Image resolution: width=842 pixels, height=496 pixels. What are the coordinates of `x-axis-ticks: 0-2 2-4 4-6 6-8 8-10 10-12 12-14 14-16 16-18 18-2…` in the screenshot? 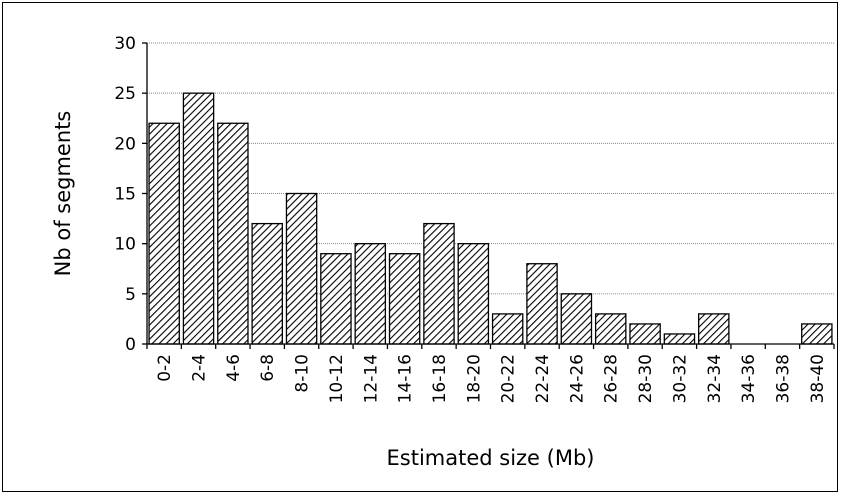 It's located at (490, 373).